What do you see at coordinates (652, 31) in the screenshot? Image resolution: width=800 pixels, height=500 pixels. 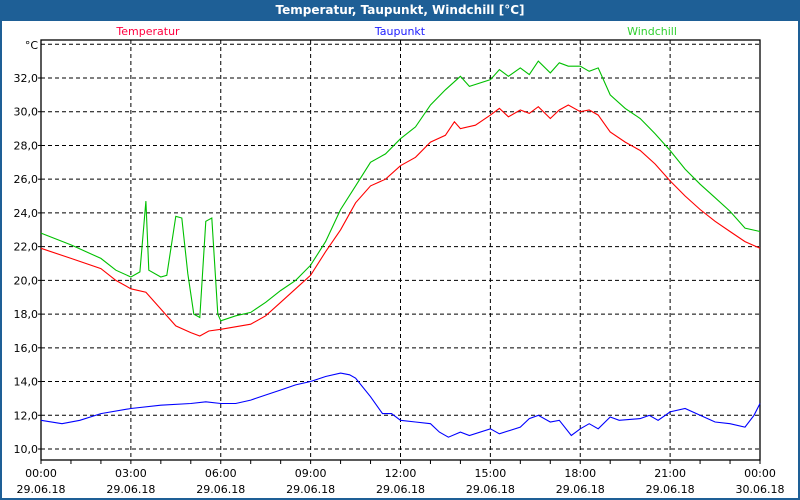 I see `legend-windchill: Windchill` at bounding box center [652, 31].